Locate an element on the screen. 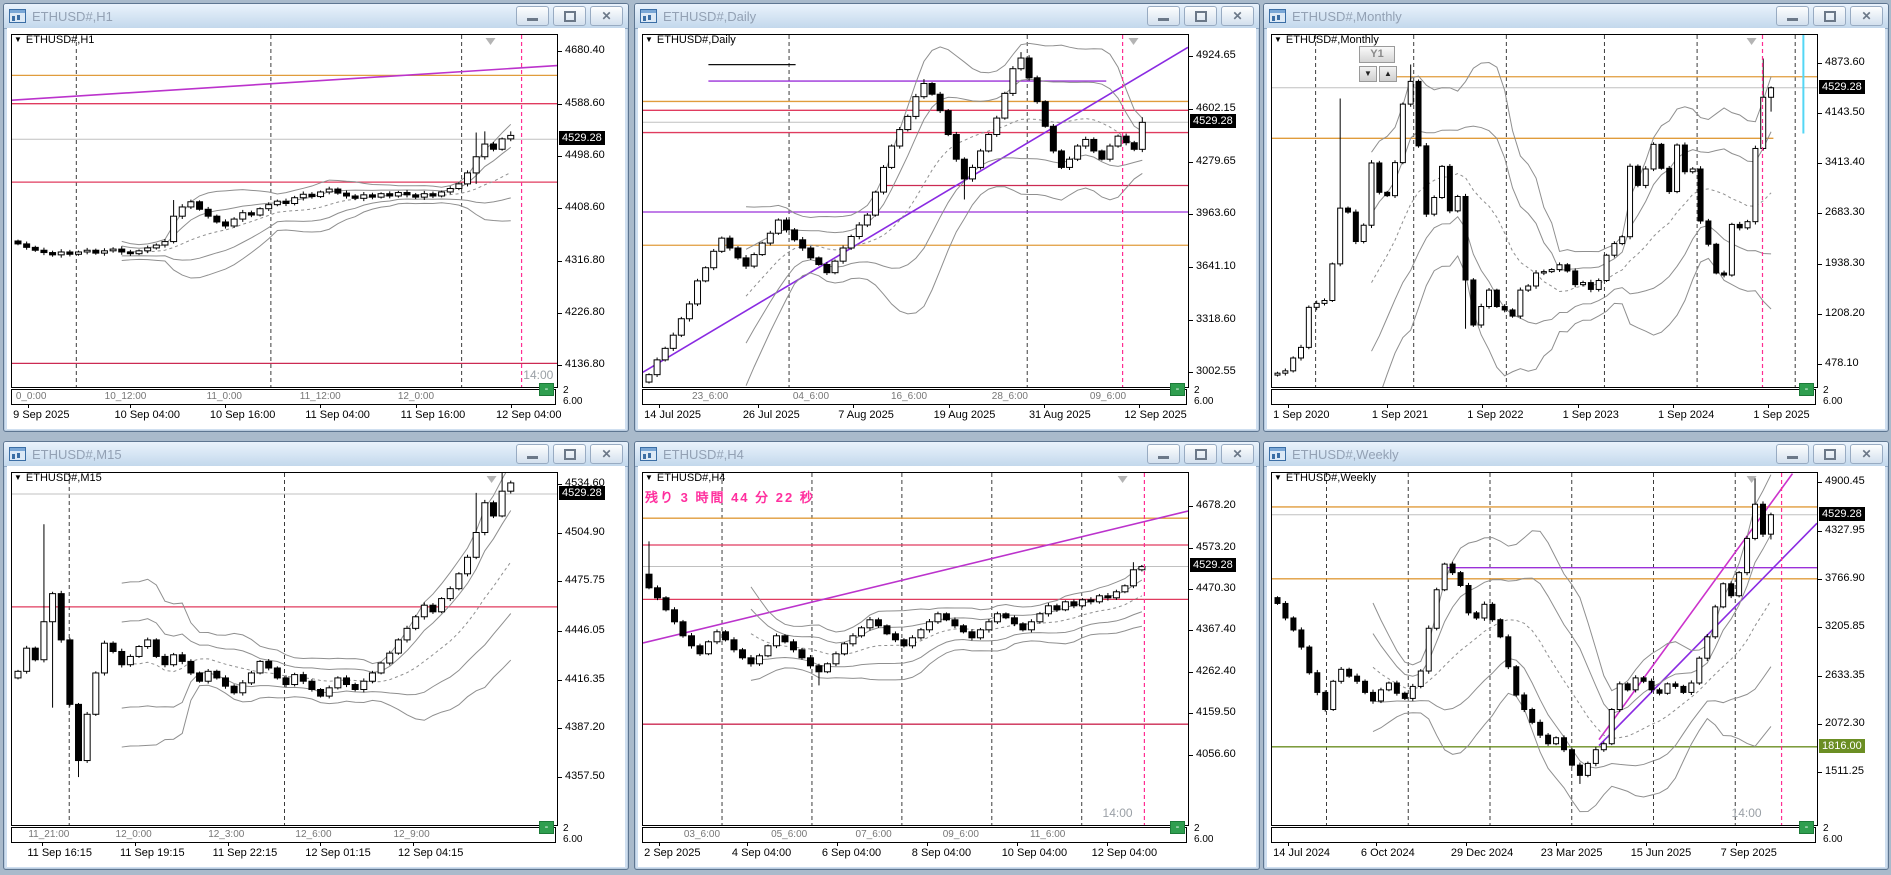 The image size is (1891, 875). time-axis-label: 11 Sep 19:15 is located at coordinates (152, 853).